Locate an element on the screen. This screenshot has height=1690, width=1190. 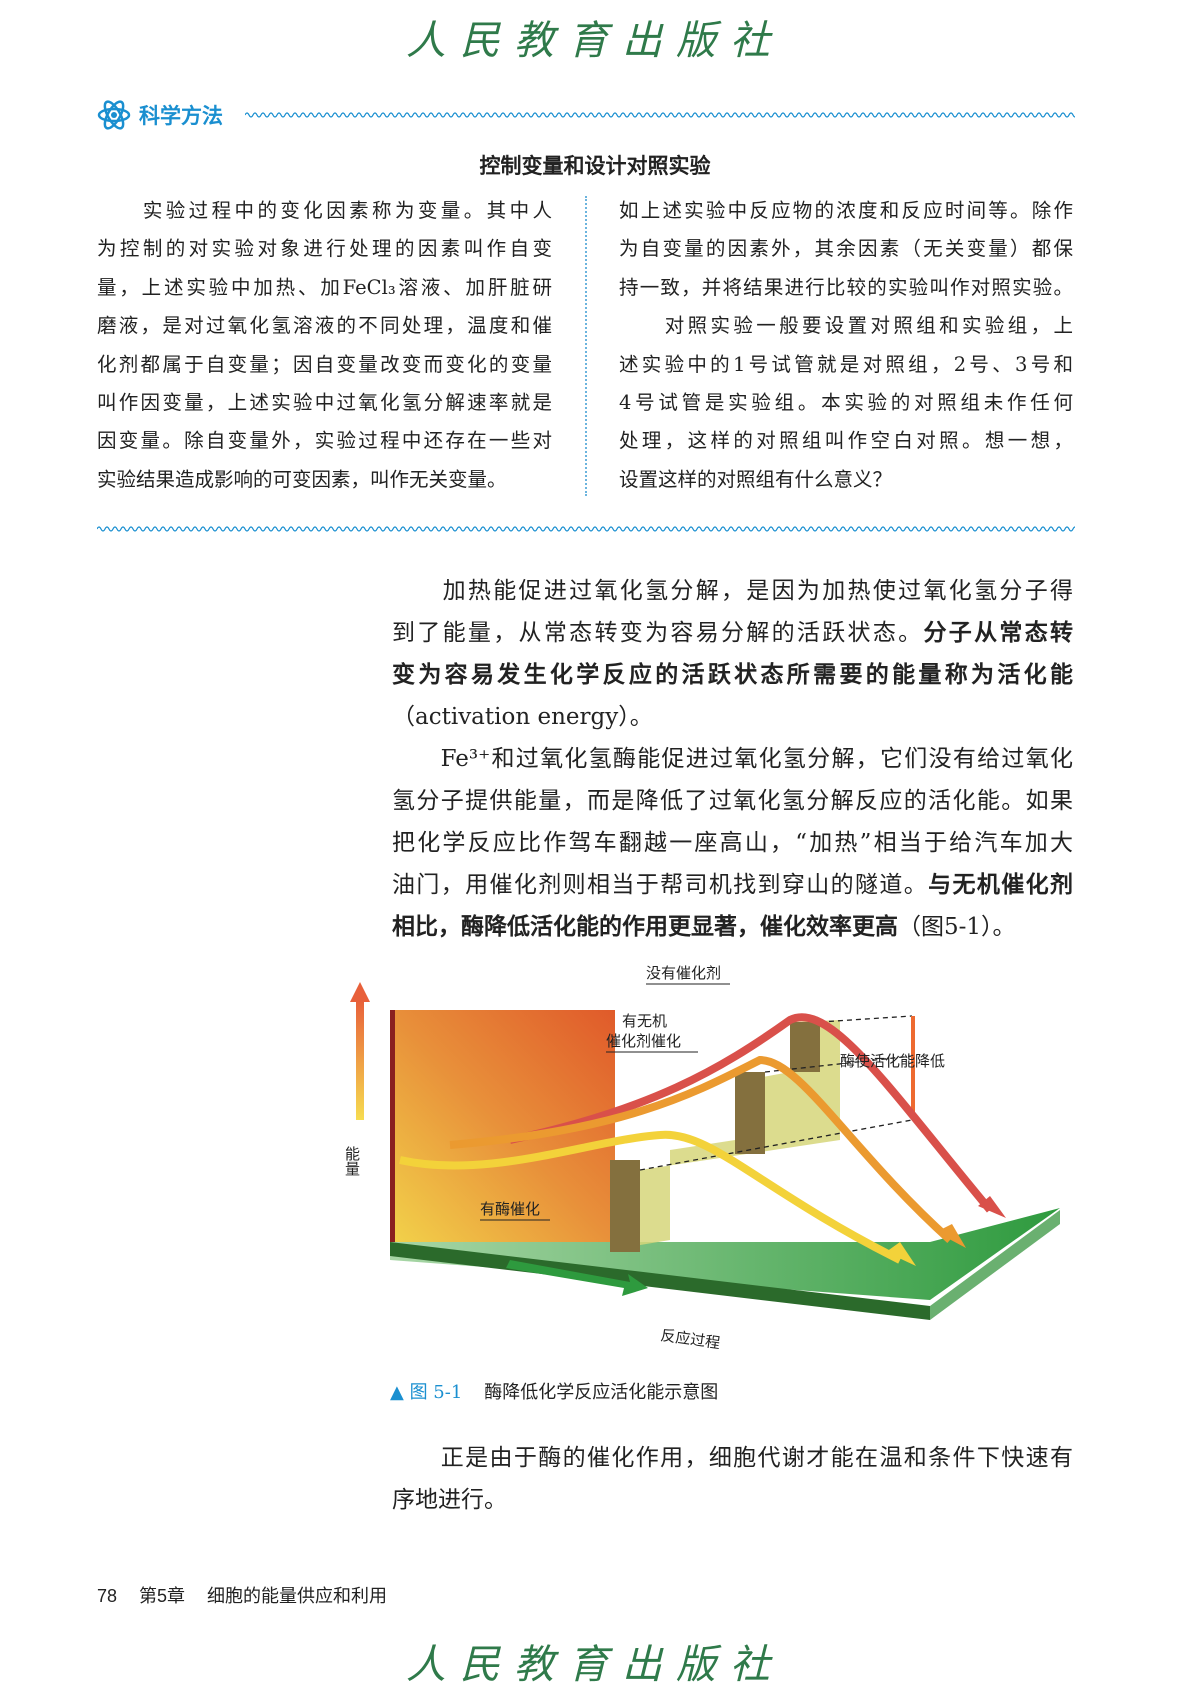
text-line: 相比，酶降低活化能的作用更显著，催化效率更高（图5-1）。 is located at coordinates (732, 927).